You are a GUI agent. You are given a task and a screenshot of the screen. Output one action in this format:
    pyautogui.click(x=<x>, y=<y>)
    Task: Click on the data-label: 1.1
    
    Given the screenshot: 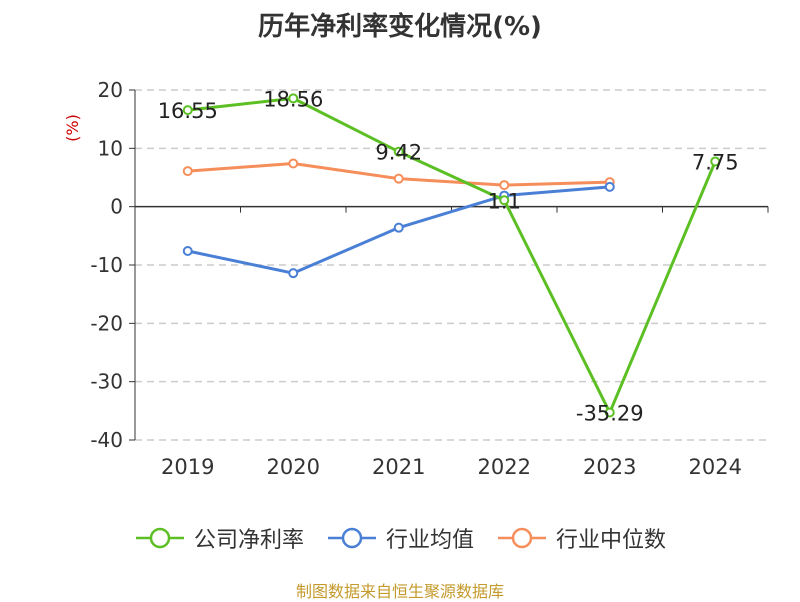 What is the action you would take?
    pyautogui.click(x=504, y=201)
    